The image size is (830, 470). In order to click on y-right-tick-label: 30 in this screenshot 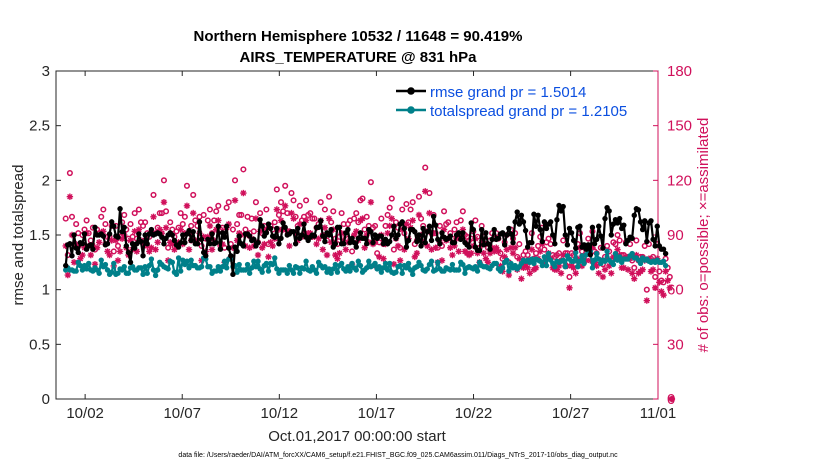, I will do `click(675, 344)`.